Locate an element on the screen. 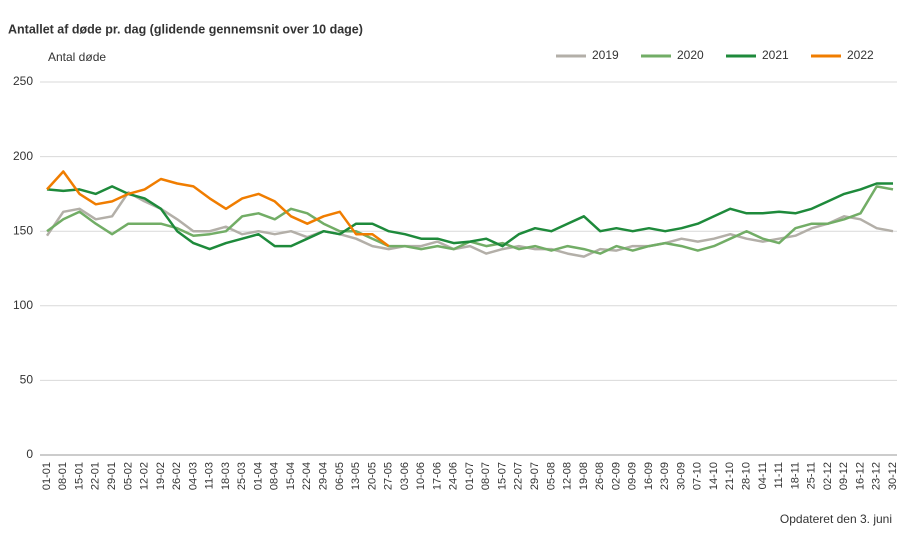  x-tick-label: 12-08 is located at coordinates (568, 476).